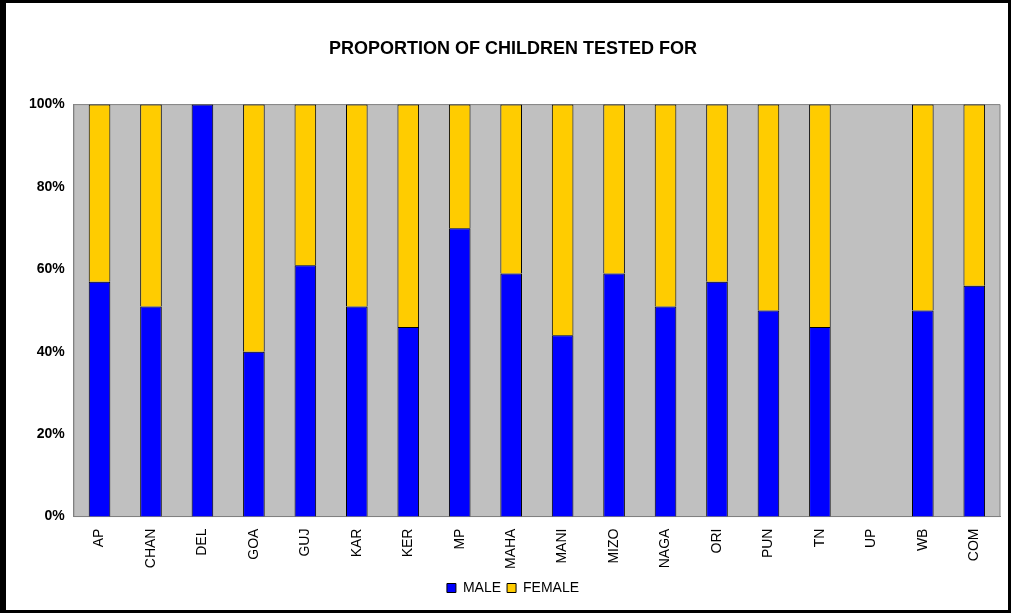 The width and height of the screenshot is (1011, 613). I want to click on x-tick-label: COM, so click(973, 545).